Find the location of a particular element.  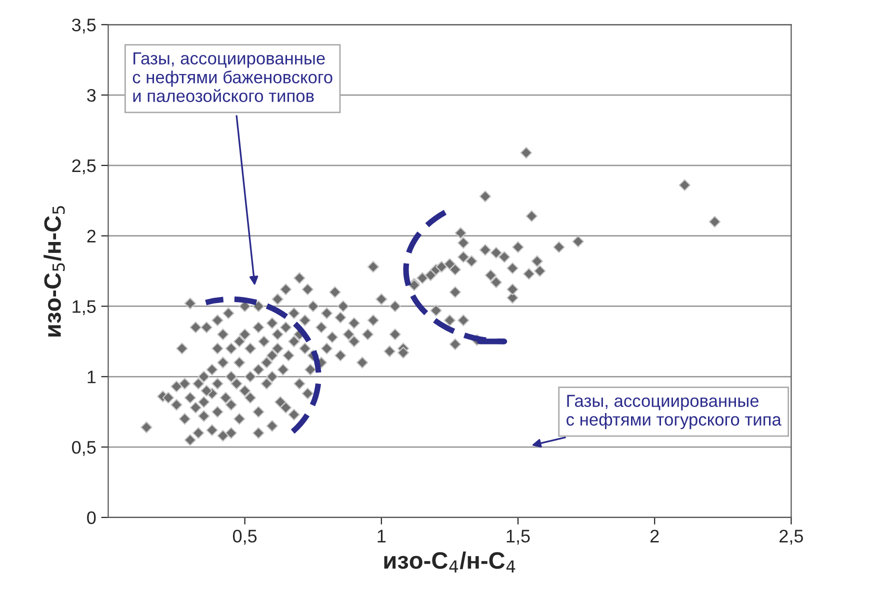

y-tick-label: 3,5 is located at coordinates (84, 26).